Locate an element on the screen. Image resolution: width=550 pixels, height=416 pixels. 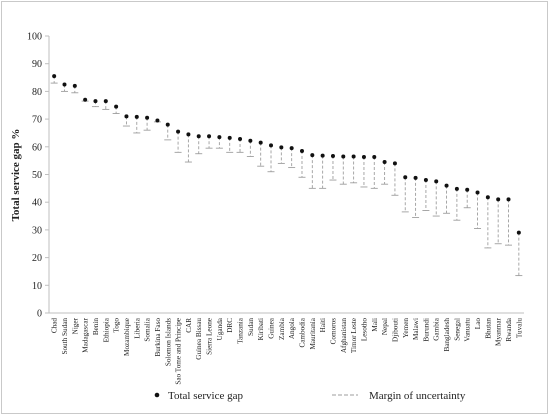
x-tick-label: Liberia is located at coordinates (137, 328).